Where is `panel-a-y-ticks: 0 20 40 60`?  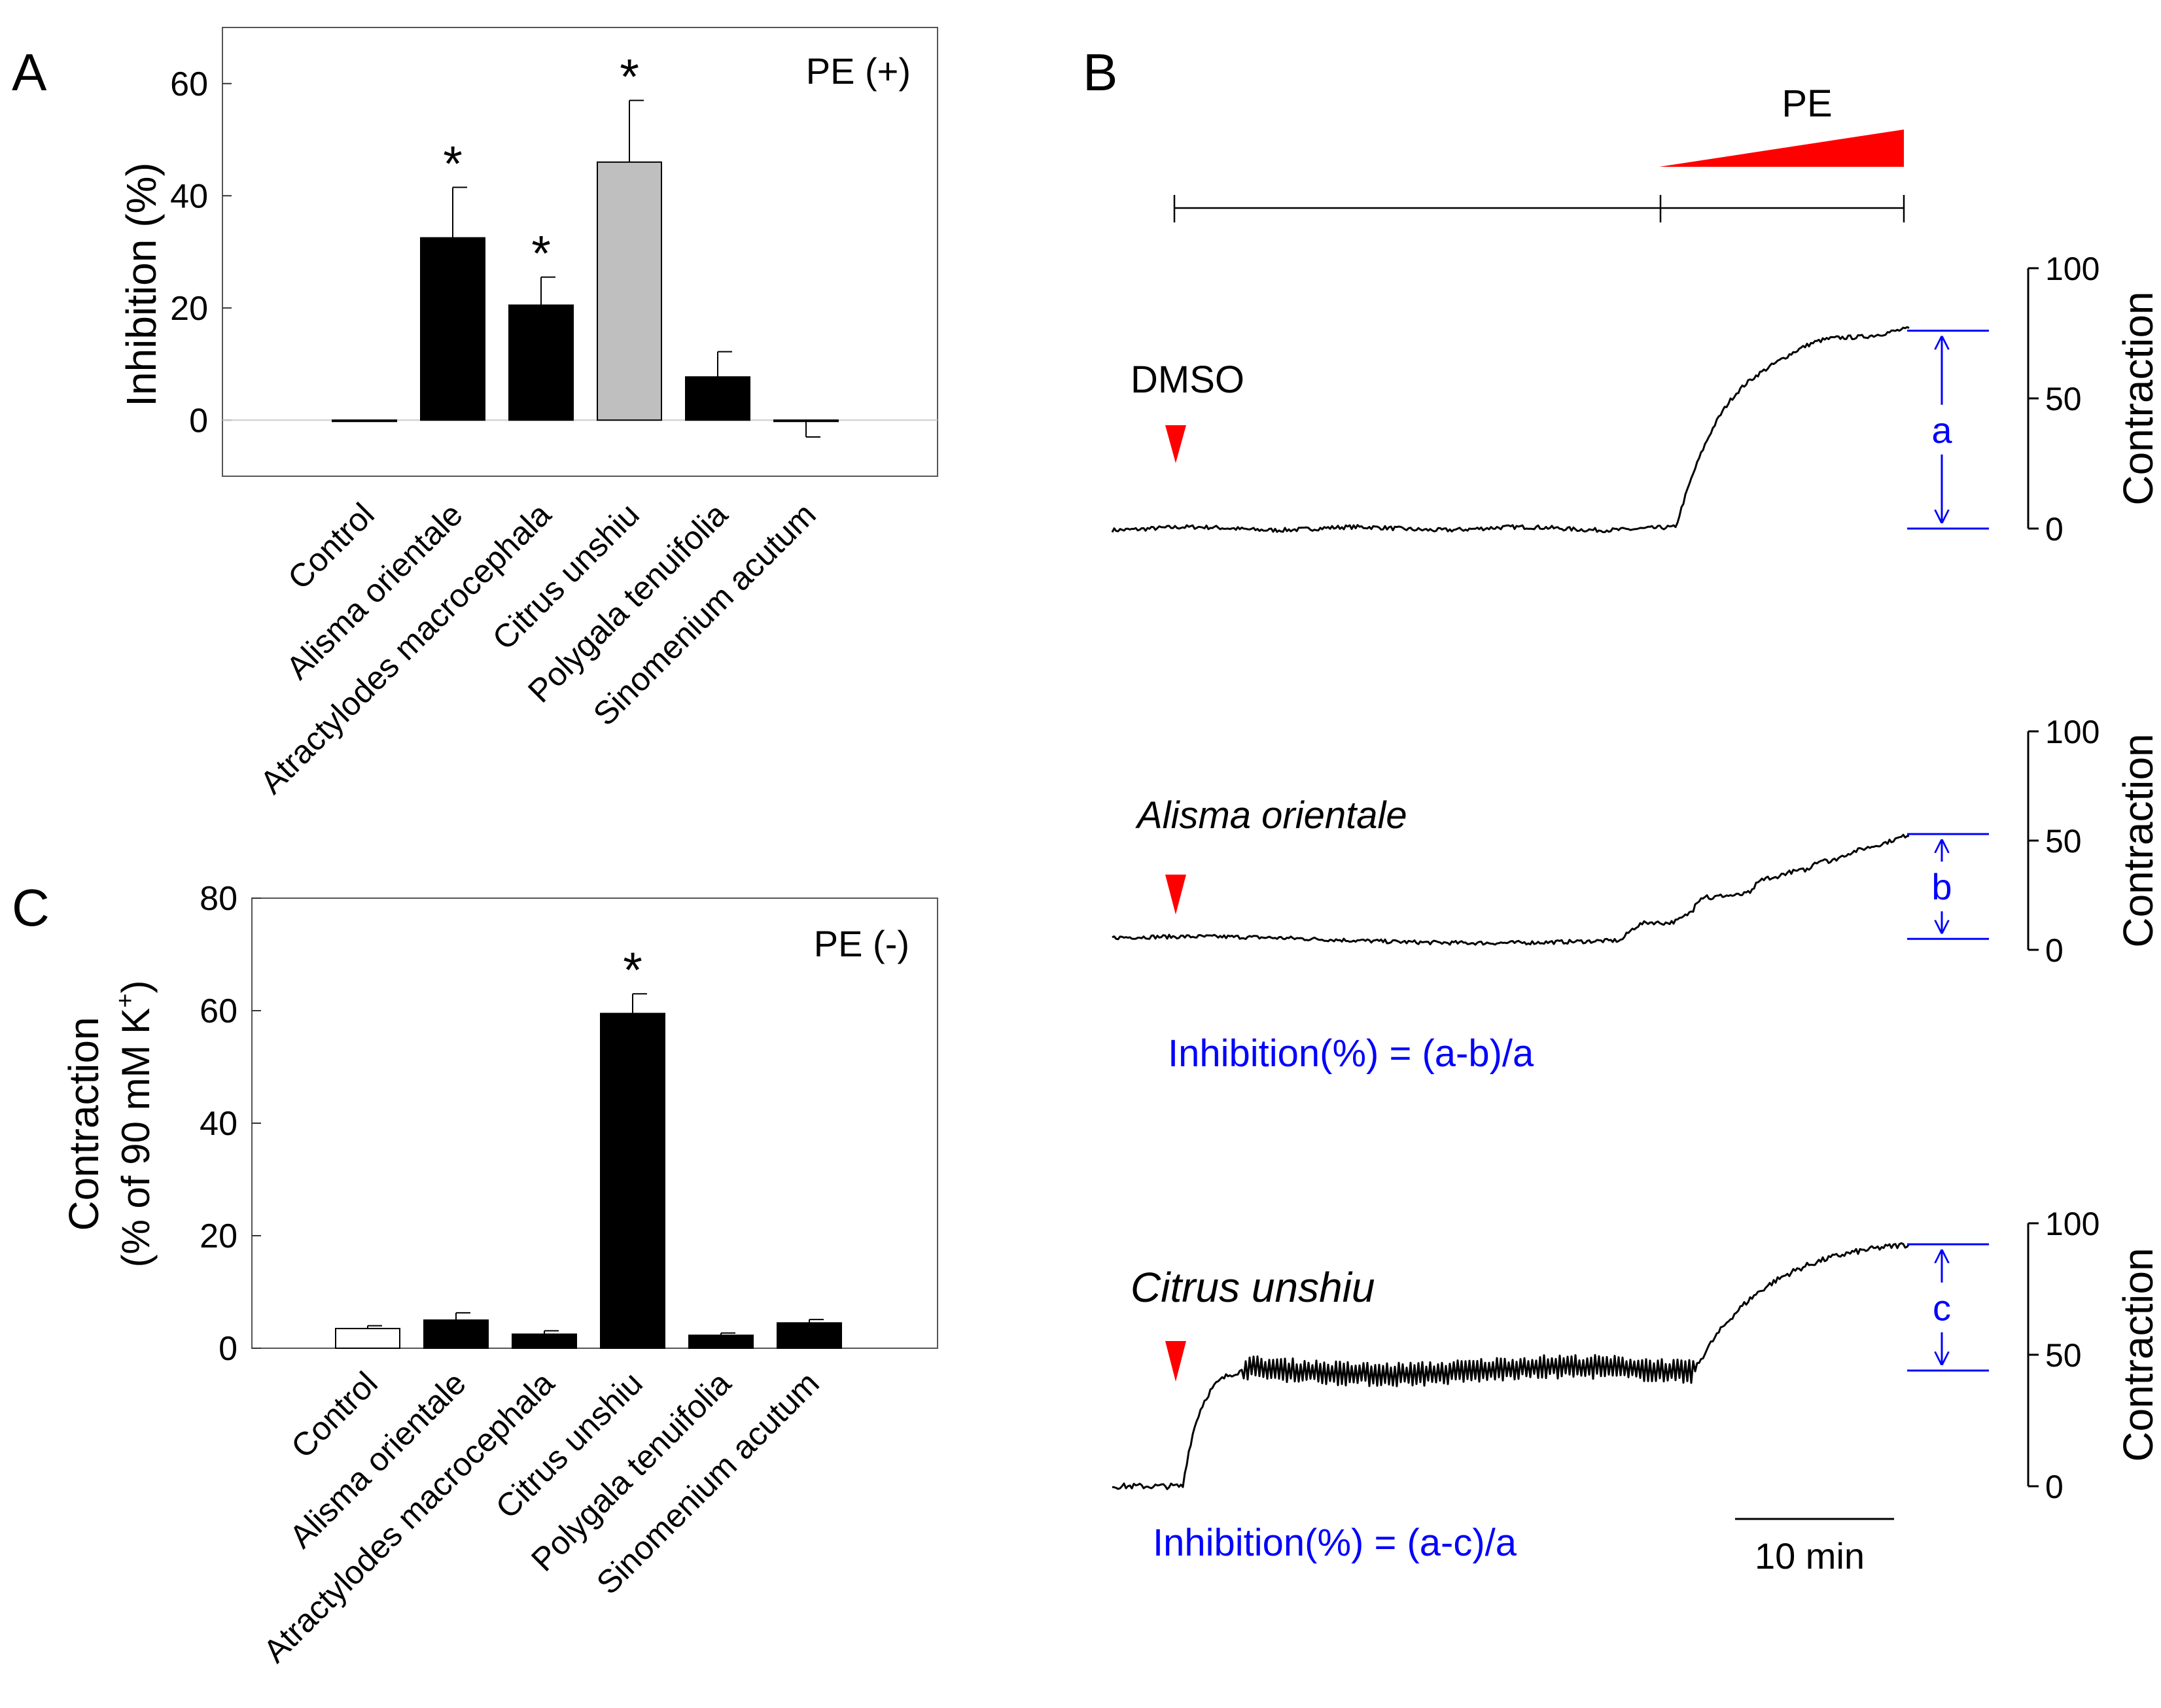
panel-a-y-ticks: 0 20 40 60 is located at coordinates (201, 252).